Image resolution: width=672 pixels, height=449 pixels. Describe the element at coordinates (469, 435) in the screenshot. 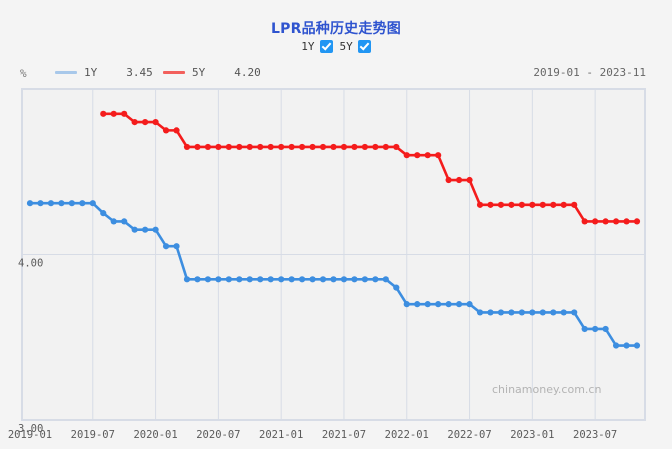

I see `x-tick-label: 2022-07` at that location.